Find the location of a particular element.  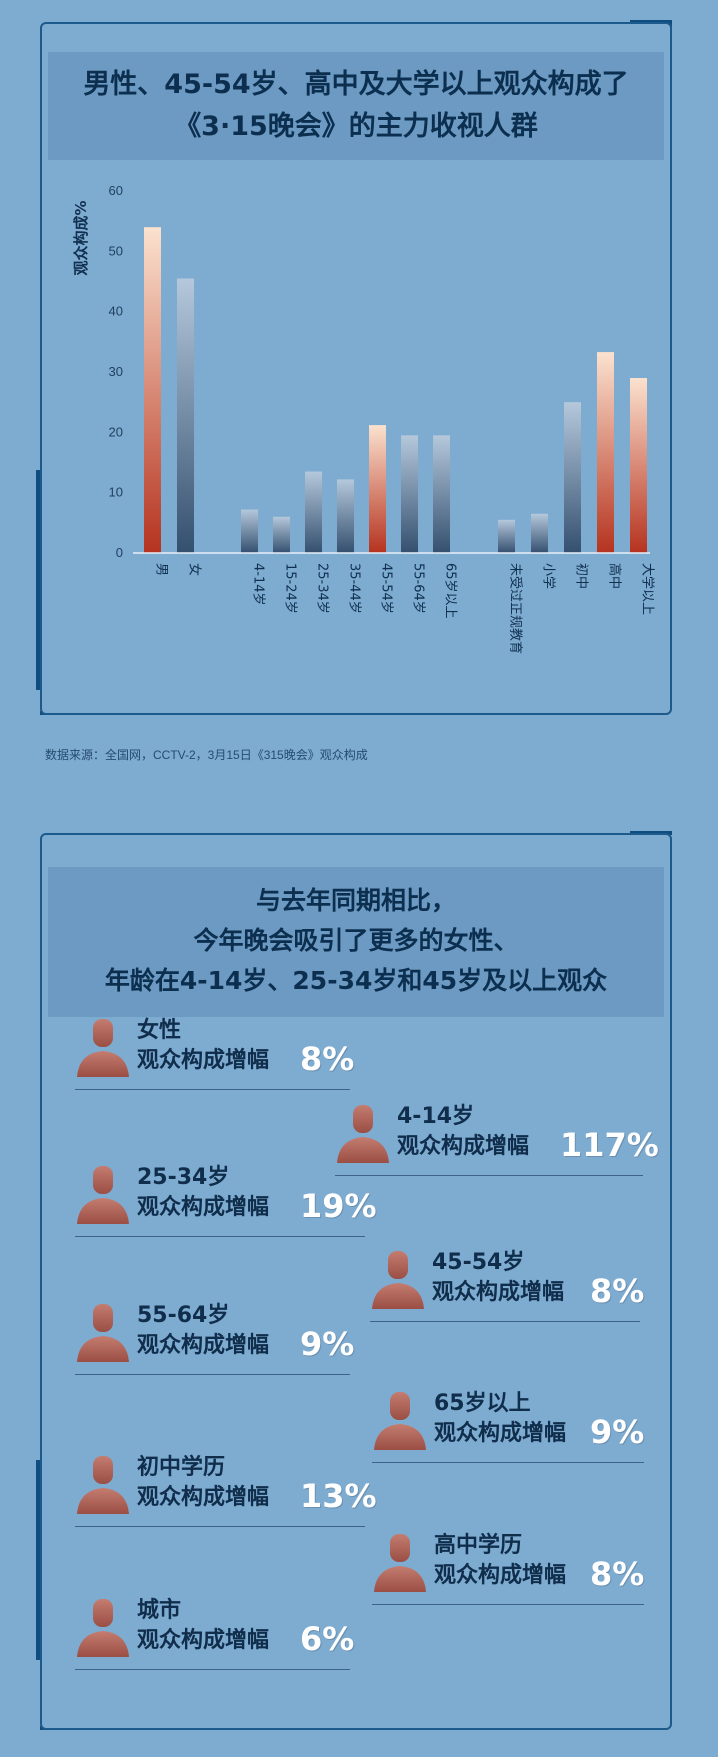

edge-accent-left is located at coordinates (38, 580).